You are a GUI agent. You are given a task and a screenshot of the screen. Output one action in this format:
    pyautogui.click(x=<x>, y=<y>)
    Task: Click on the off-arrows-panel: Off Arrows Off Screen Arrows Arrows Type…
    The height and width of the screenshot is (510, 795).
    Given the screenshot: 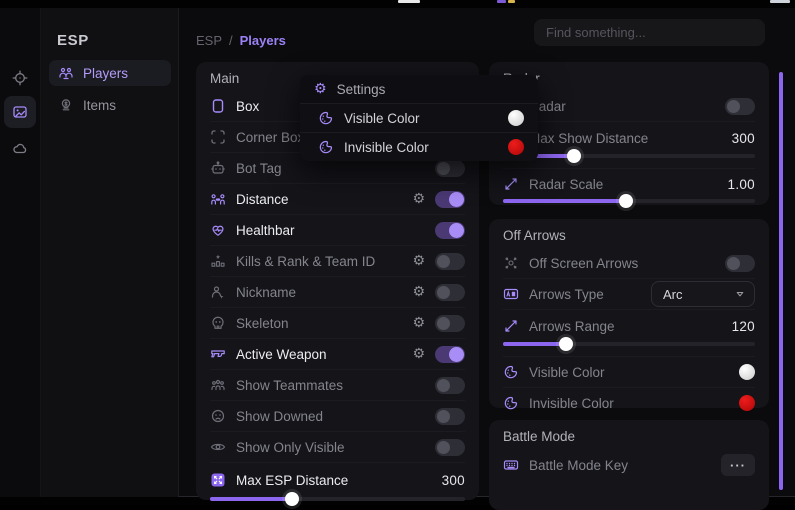 What is the action you would take?
    pyautogui.click(x=629, y=315)
    